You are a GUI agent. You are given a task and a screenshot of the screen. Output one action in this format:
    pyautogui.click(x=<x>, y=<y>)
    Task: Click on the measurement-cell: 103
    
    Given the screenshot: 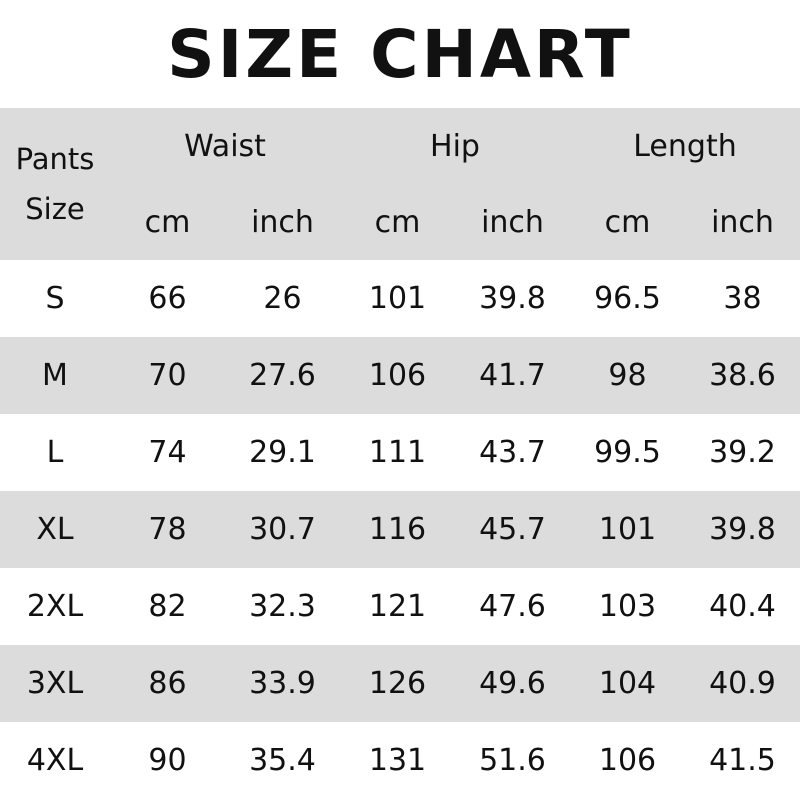 What is the action you would take?
    pyautogui.click(x=627, y=606)
    